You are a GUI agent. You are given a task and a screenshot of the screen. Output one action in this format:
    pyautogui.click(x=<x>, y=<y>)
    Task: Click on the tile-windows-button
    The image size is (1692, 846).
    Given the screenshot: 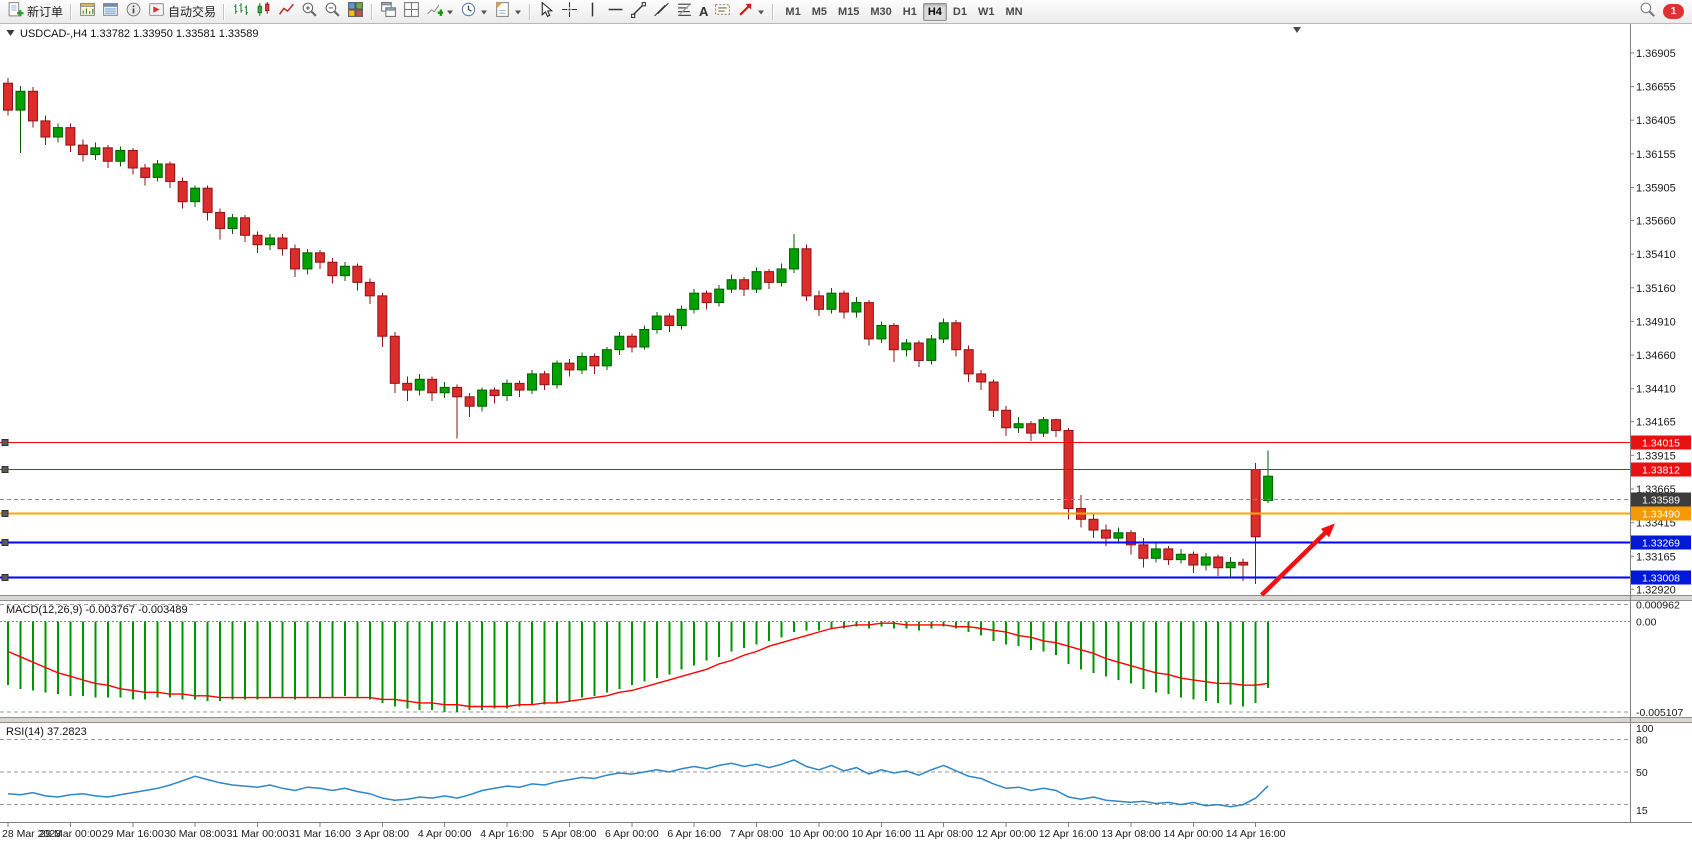 What is the action you would take?
    pyautogui.click(x=355, y=12)
    